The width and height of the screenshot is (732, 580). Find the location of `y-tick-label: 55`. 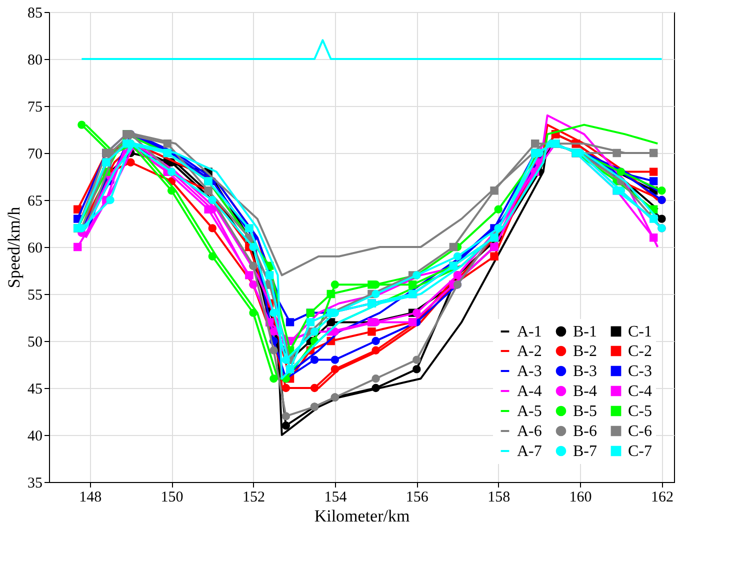

y-tick-label: 55 is located at coordinates (35, 296).